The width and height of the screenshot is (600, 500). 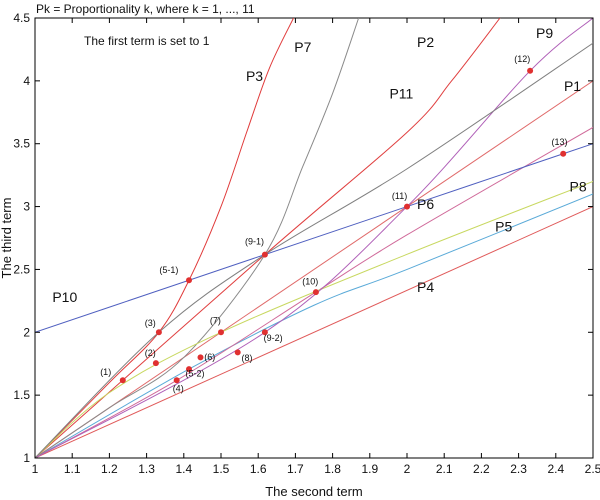 I want to click on x-tick-label: 1.6, so click(x=258, y=469).